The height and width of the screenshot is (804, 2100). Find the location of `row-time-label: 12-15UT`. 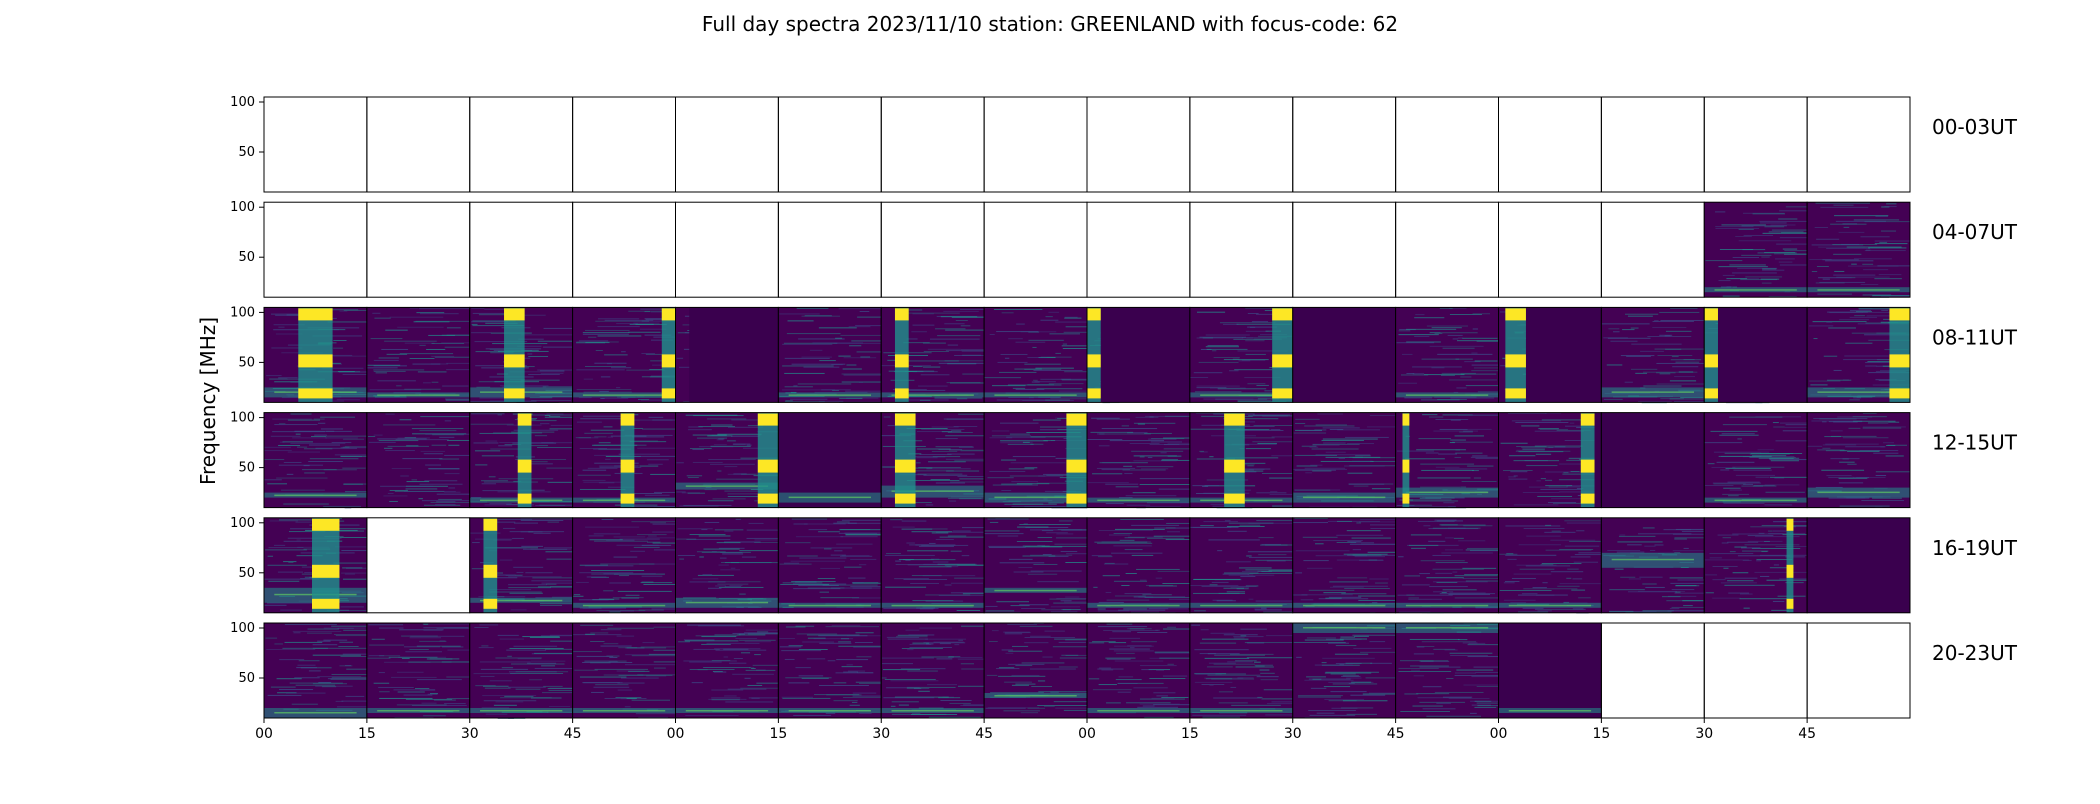

row-time-label: 12-15UT is located at coordinates (1975, 443).